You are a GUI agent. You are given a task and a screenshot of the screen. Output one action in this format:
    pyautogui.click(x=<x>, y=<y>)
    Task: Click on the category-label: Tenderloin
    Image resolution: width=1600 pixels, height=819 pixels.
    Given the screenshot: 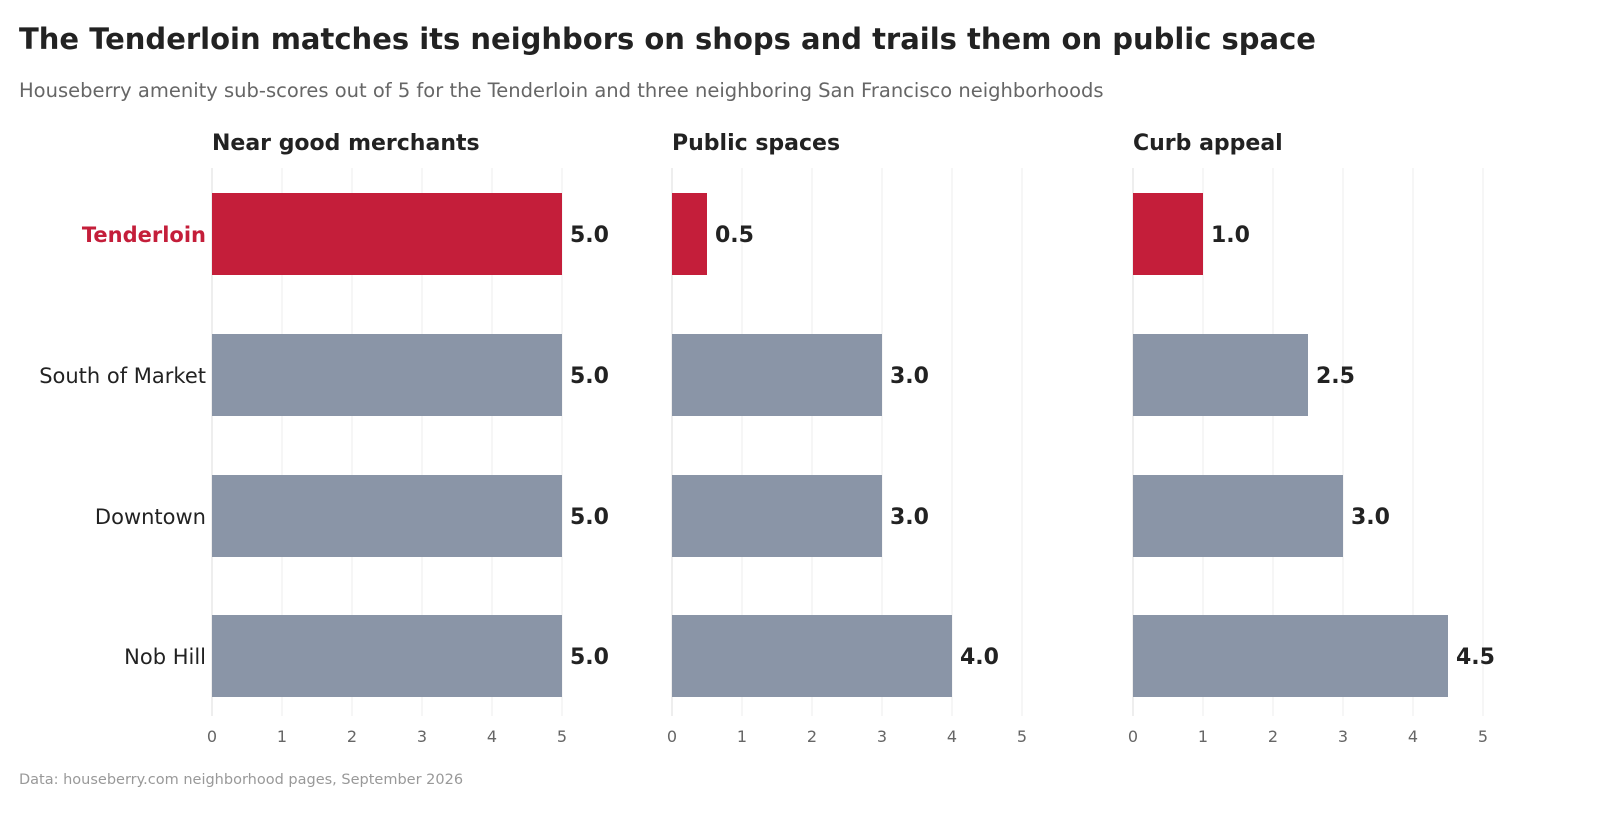 What is the action you would take?
    pyautogui.click(x=144, y=235)
    